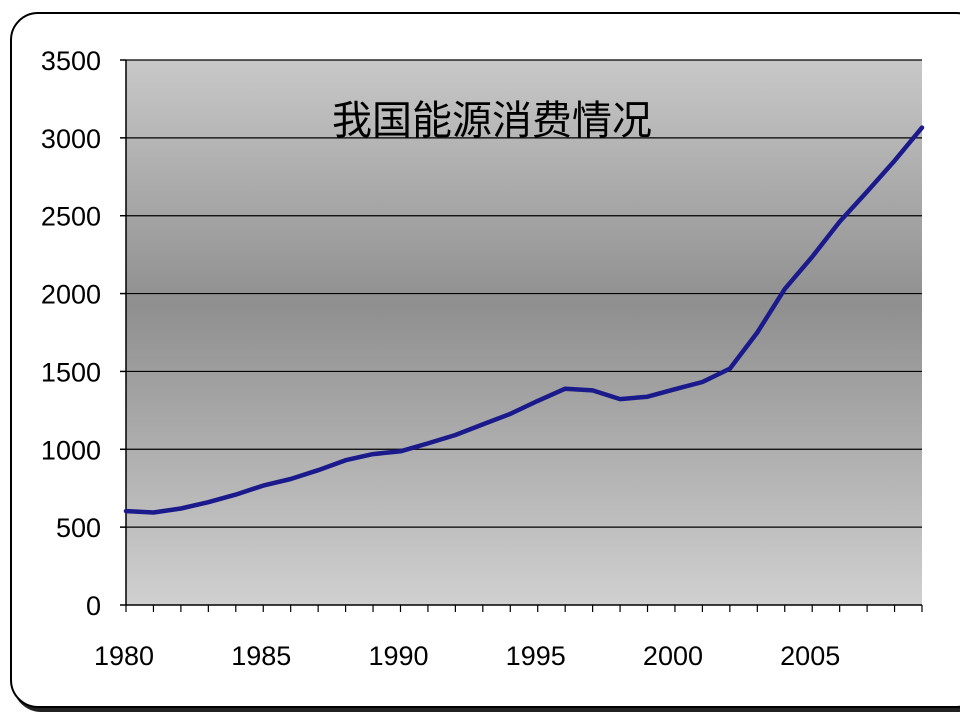 The image size is (960, 720). Describe the element at coordinates (492, 121) in the screenshot. I see `chart-title: 我国能源消费情况` at that location.